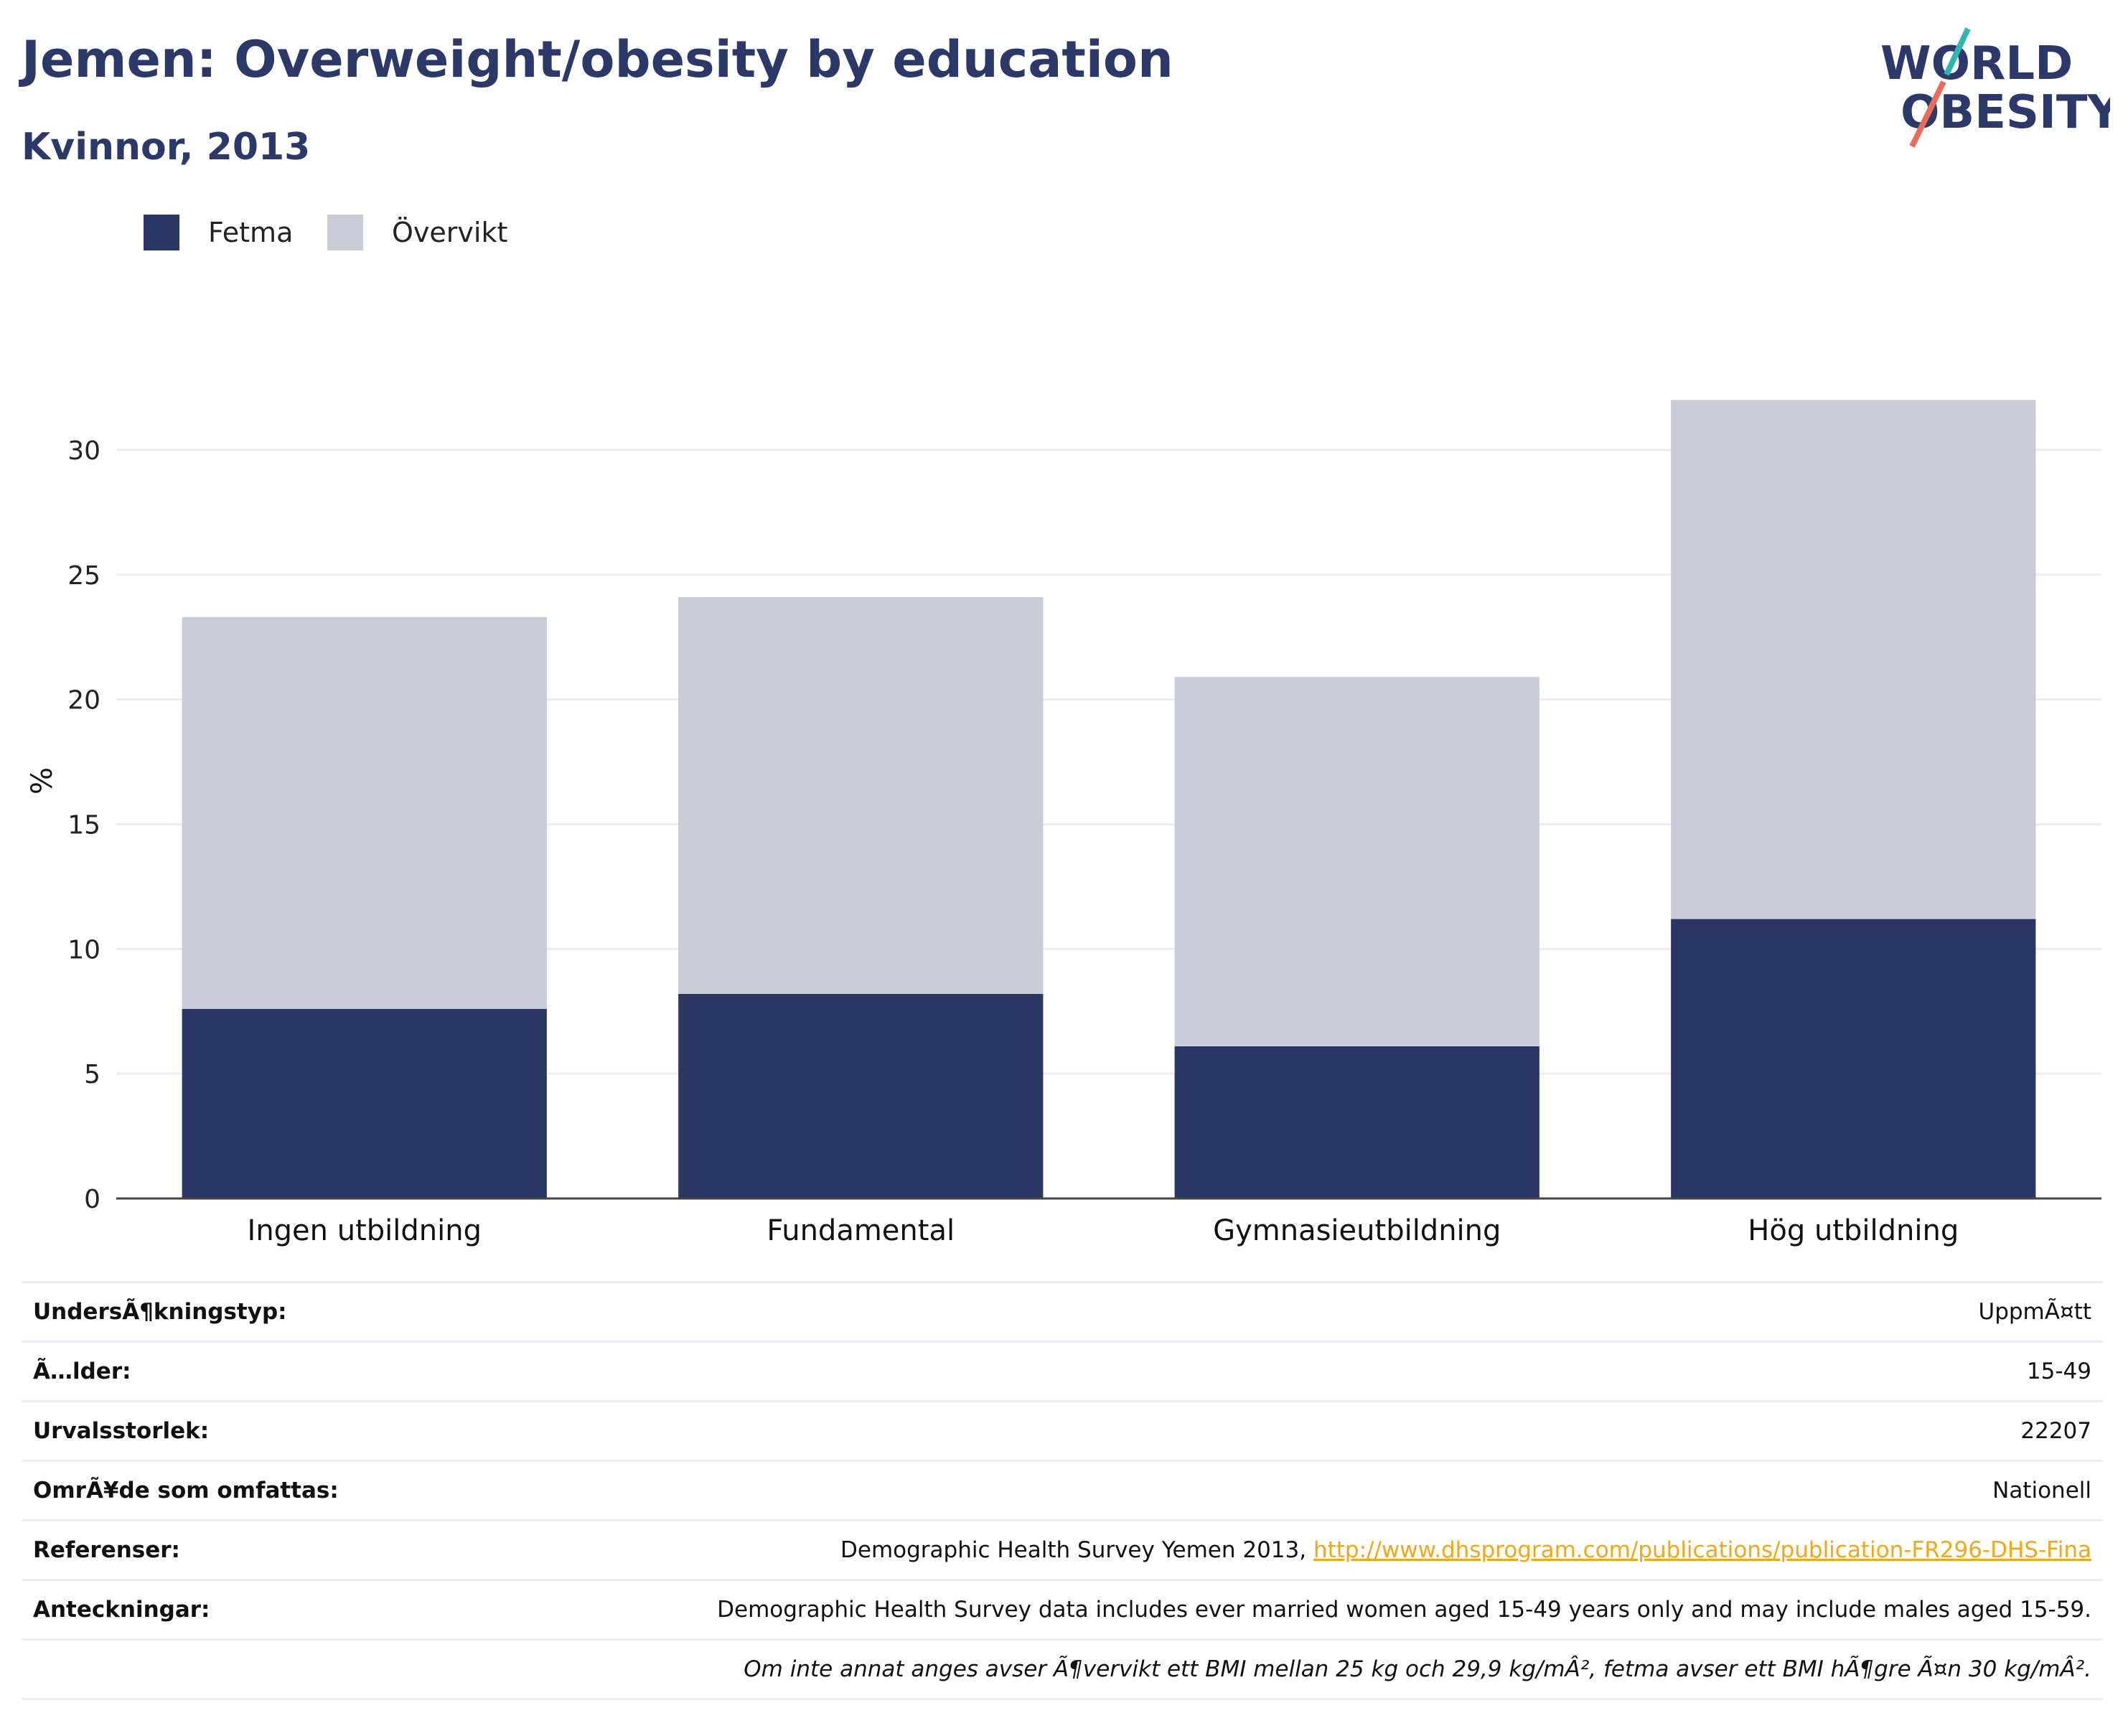 This screenshot has width=2123, height=1736. I want to click on logo-slash-coral, so click(1927, 114).